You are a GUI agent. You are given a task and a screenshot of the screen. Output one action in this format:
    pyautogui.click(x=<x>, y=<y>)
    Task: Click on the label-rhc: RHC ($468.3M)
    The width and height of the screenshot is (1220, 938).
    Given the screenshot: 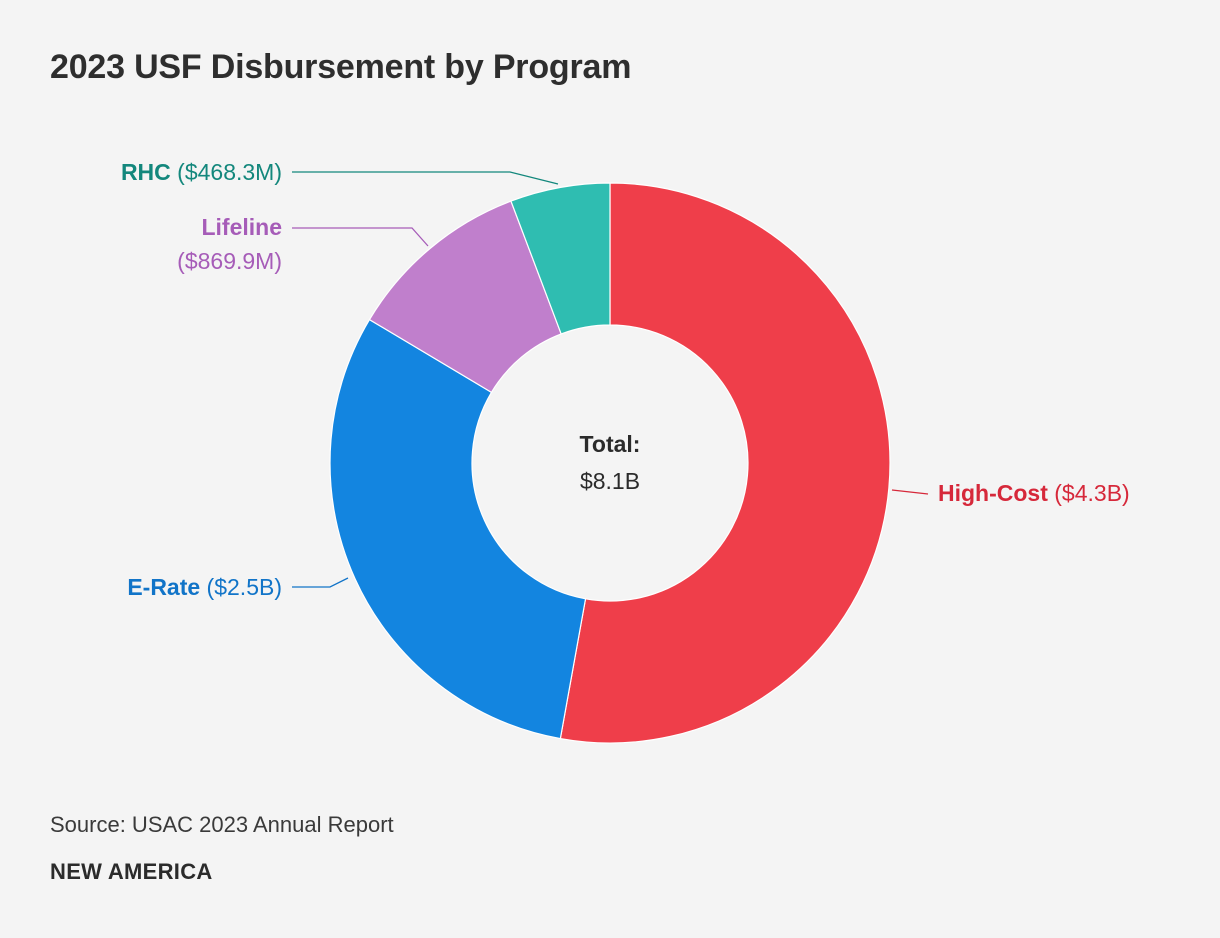 What is the action you would take?
    pyautogui.click(x=201, y=172)
    